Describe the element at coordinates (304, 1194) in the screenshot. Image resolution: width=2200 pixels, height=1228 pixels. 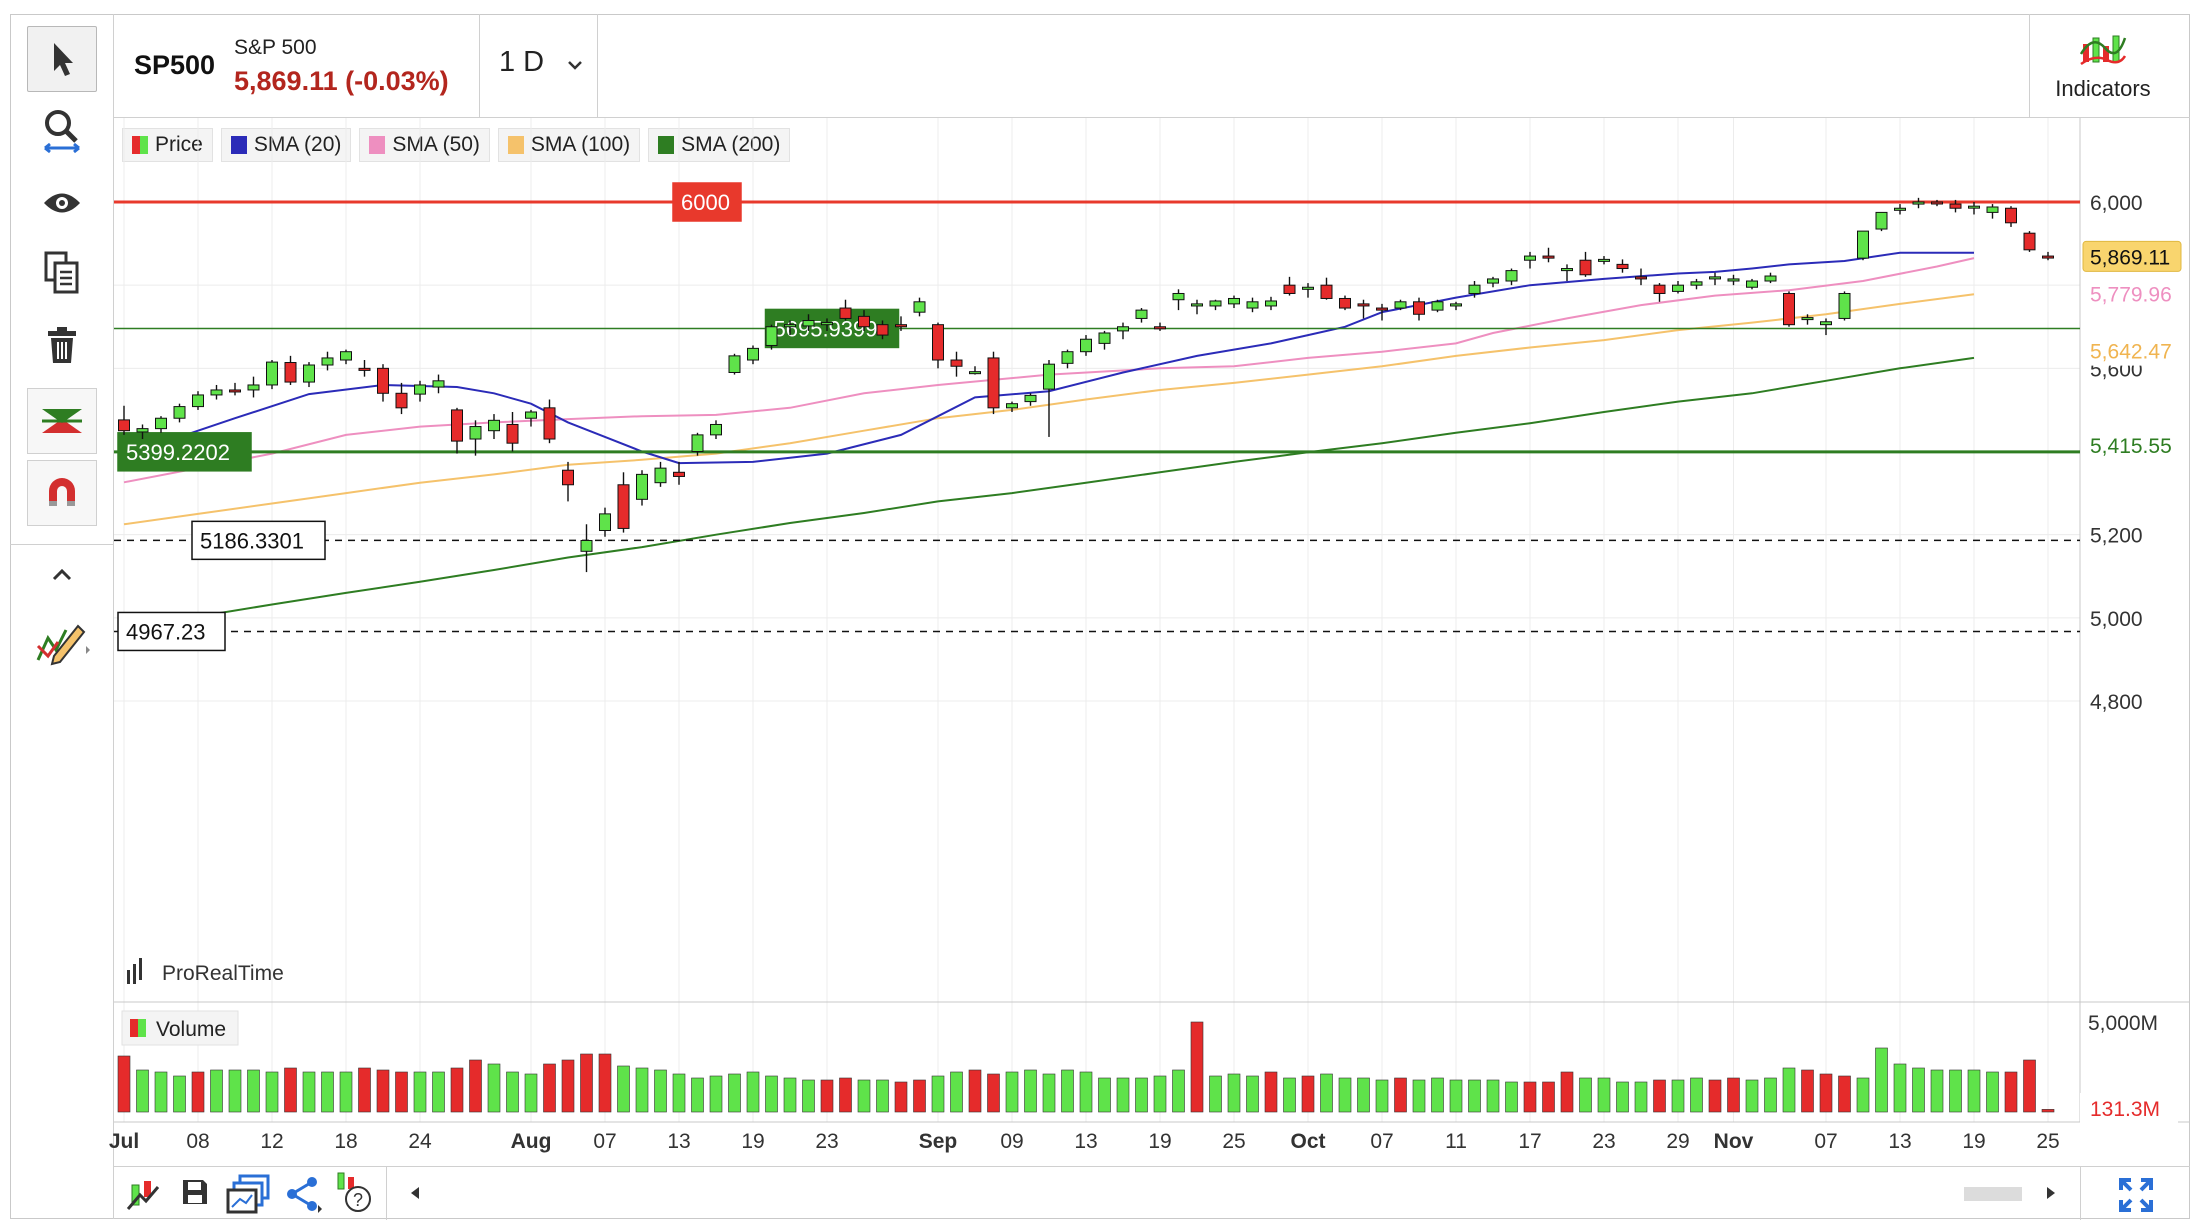
I see `share-icon` at that location.